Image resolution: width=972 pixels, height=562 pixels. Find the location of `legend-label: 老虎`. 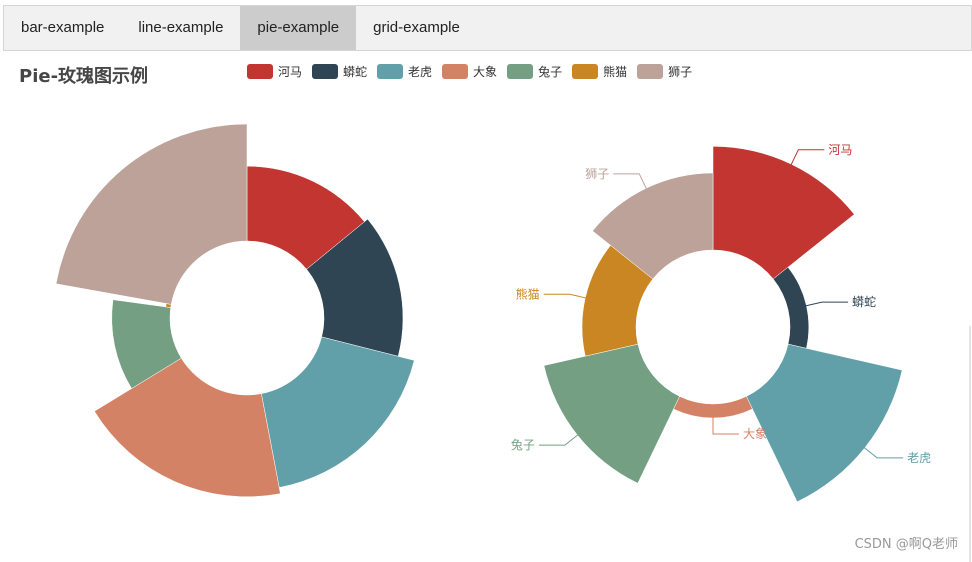

legend-label: 老虎 is located at coordinates (420, 72).